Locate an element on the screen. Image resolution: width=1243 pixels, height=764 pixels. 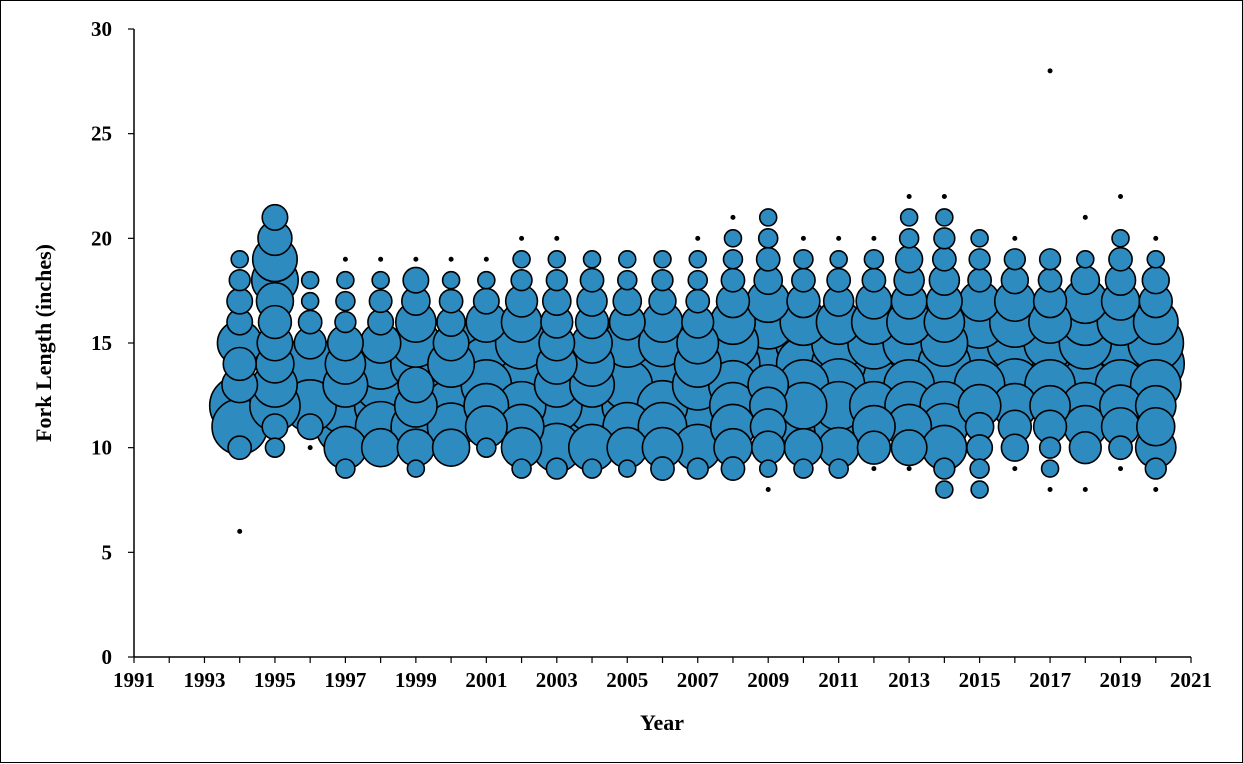
bubble-2012-10in is located at coordinates (874, 447).